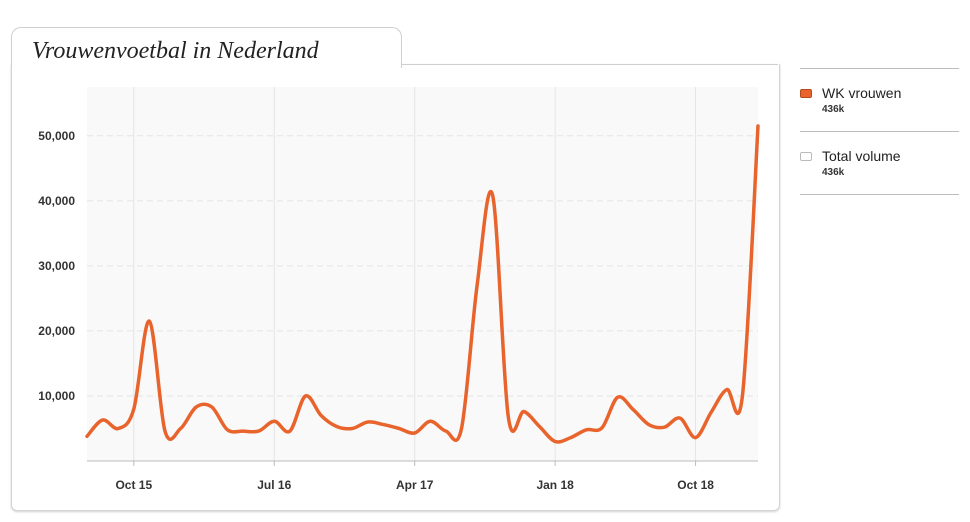 This screenshot has width=970, height=522. What do you see at coordinates (56, 331) in the screenshot?
I see `y-tick-label: 20,000` at bounding box center [56, 331].